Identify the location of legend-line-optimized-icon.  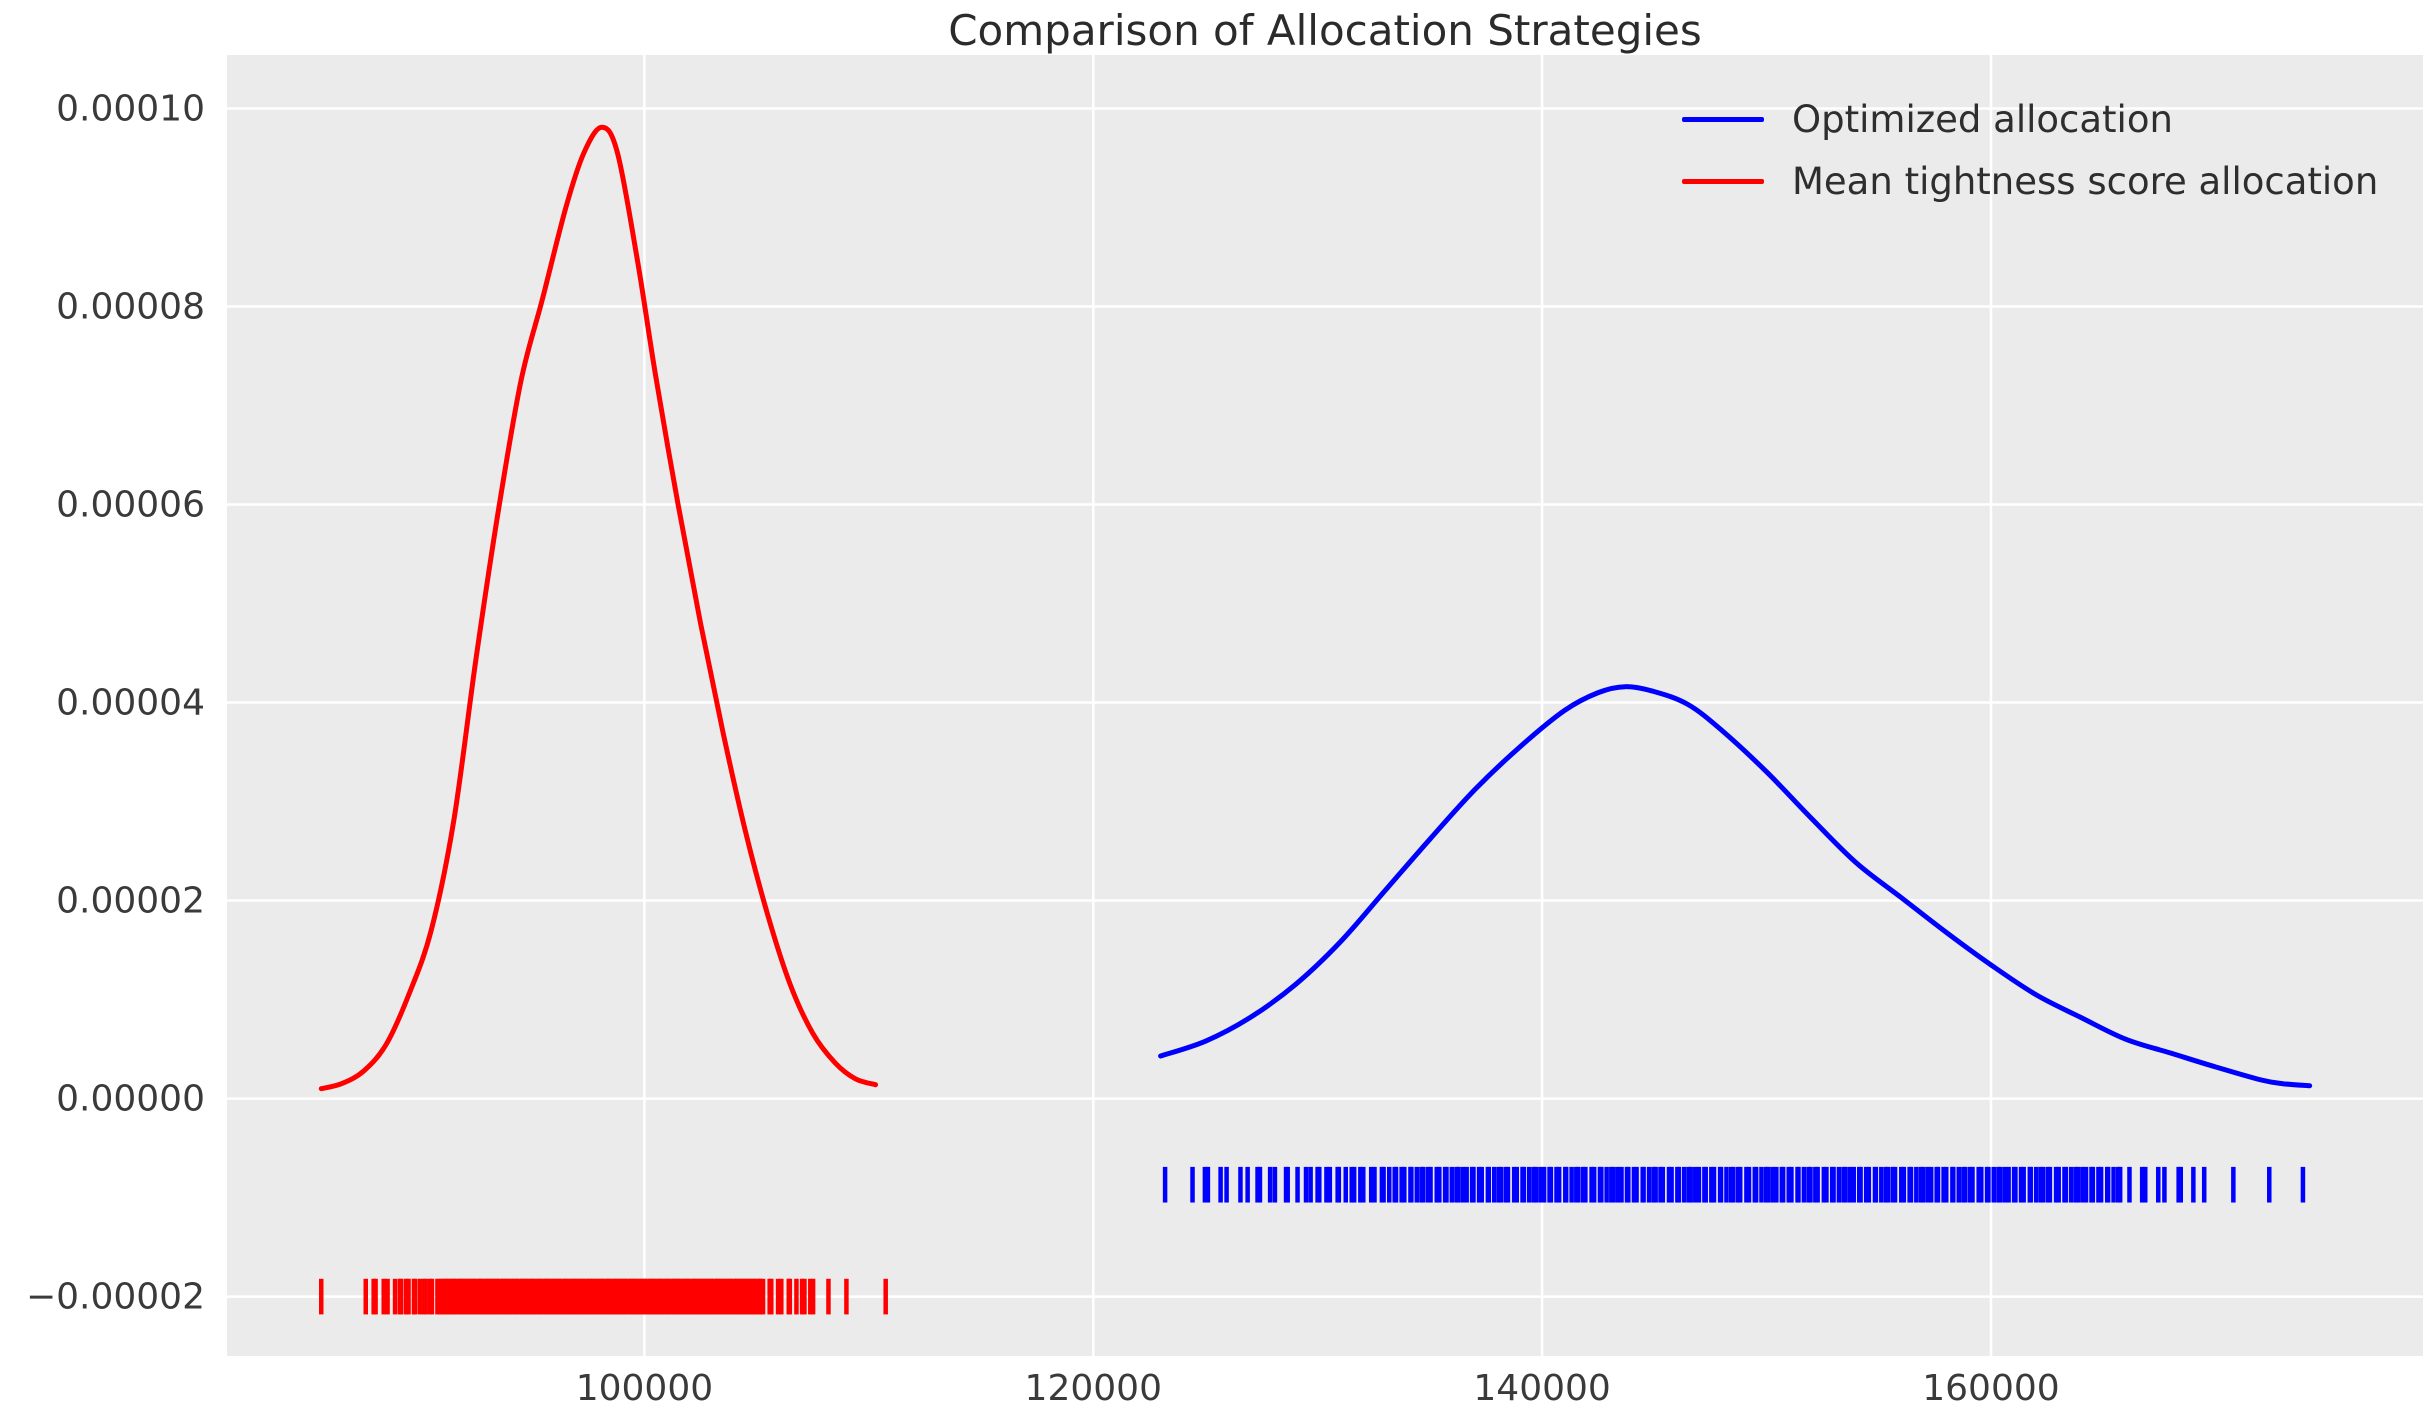
(1723, 119).